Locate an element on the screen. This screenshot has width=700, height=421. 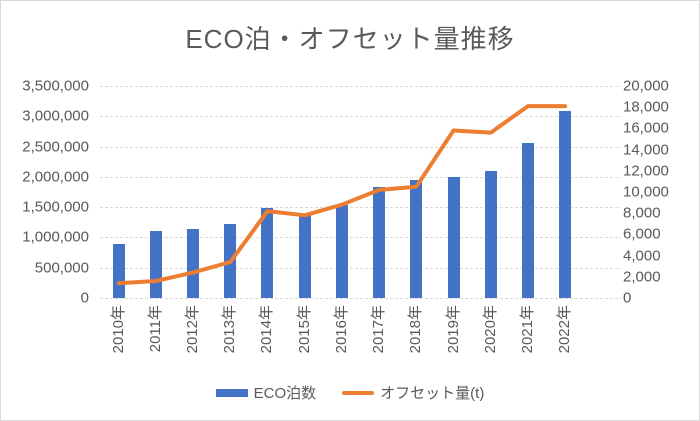
legend-item-line-series: オフセット量(t) is located at coordinates (413, 392).